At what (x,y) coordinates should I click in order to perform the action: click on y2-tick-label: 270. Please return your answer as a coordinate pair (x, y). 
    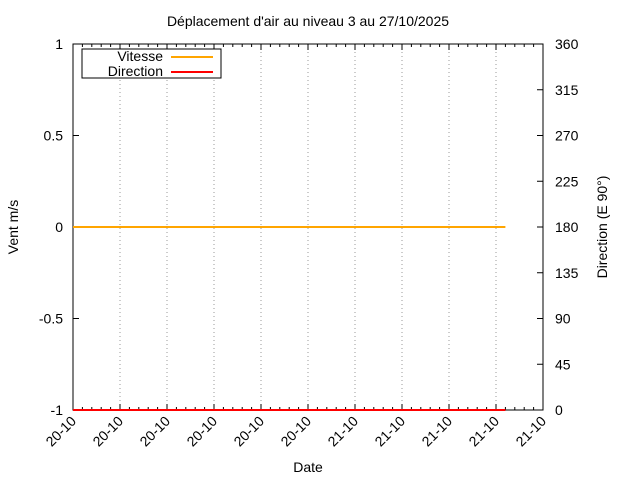
    Looking at the image, I should click on (567, 136).